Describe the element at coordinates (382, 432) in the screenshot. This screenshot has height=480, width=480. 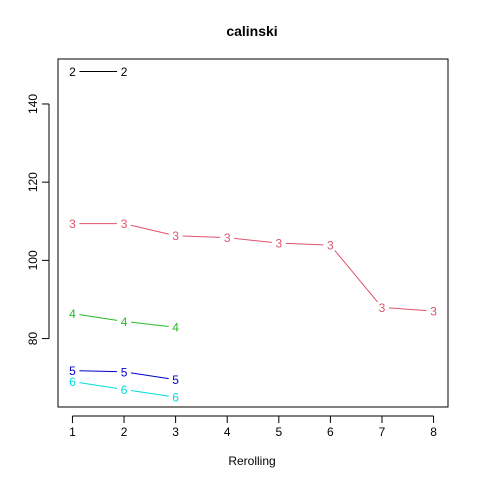
I see `x-tick-label: 7` at that location.